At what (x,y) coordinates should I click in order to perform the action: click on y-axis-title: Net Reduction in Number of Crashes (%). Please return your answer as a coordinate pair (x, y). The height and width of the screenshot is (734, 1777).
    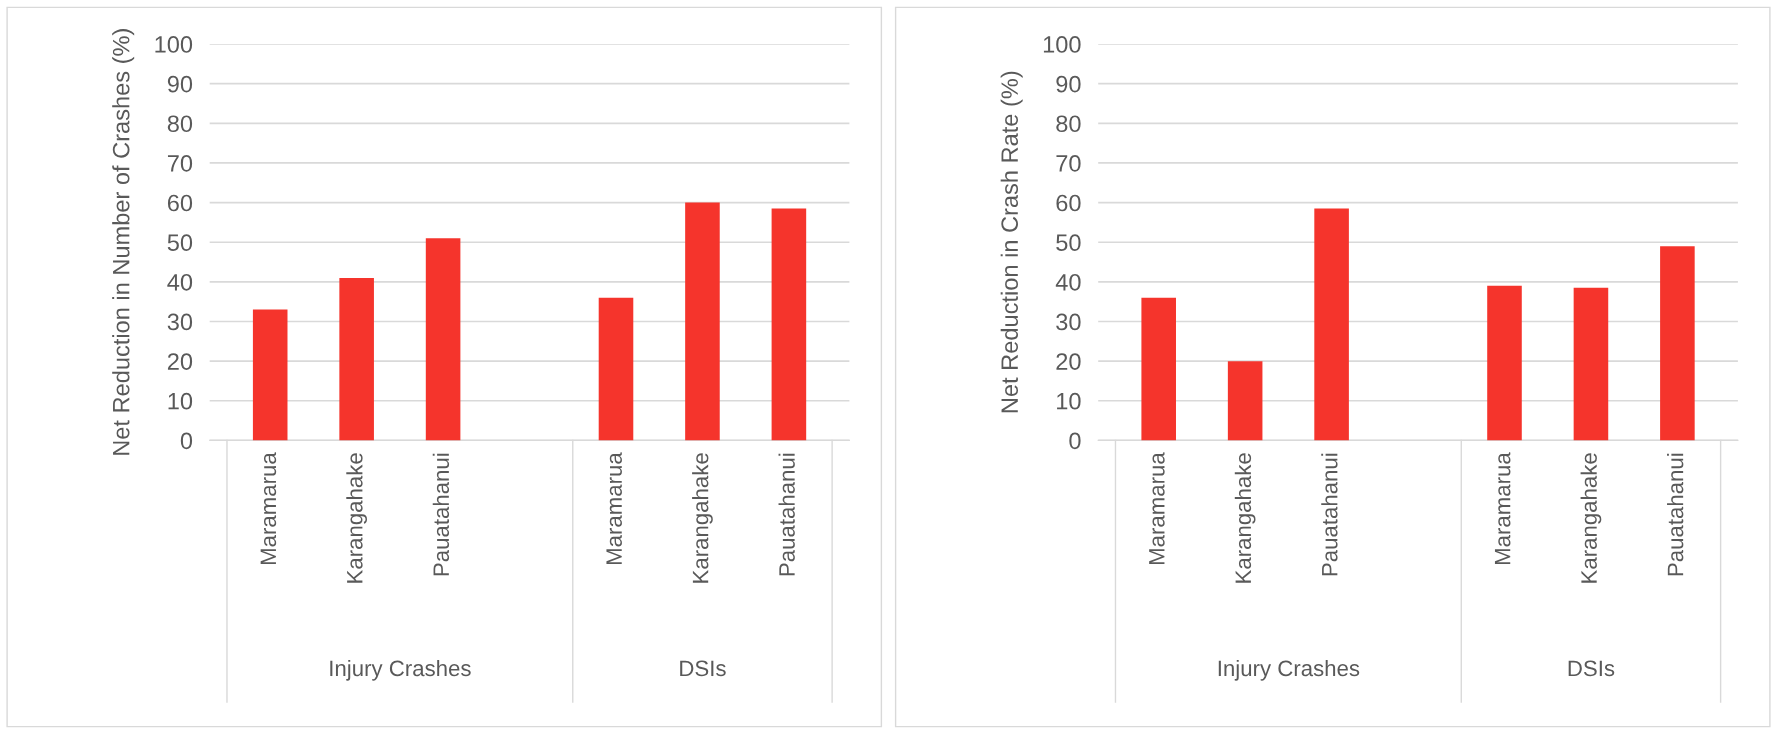
    Looking at the image, I should click on (123, 242).